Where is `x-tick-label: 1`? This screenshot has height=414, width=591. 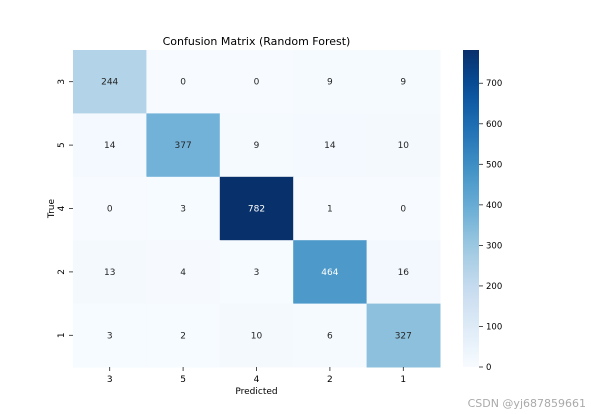
x-tick-label: 1 is located at coordinates (403, 380).